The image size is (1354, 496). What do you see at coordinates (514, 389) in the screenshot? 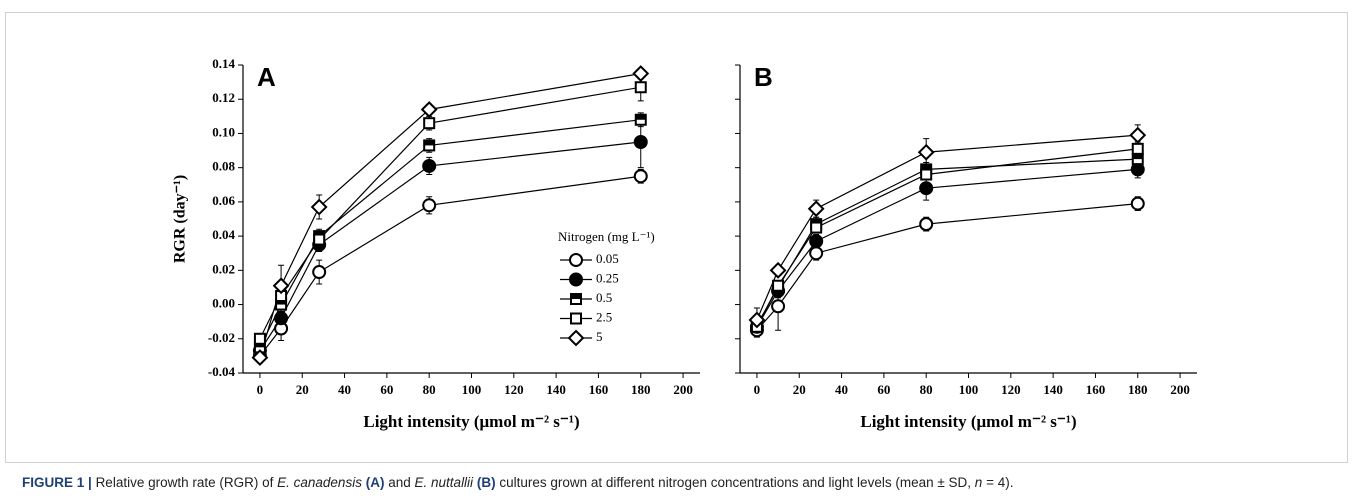
I see `x-tick-label: 120` at bounding box center [514, 389].